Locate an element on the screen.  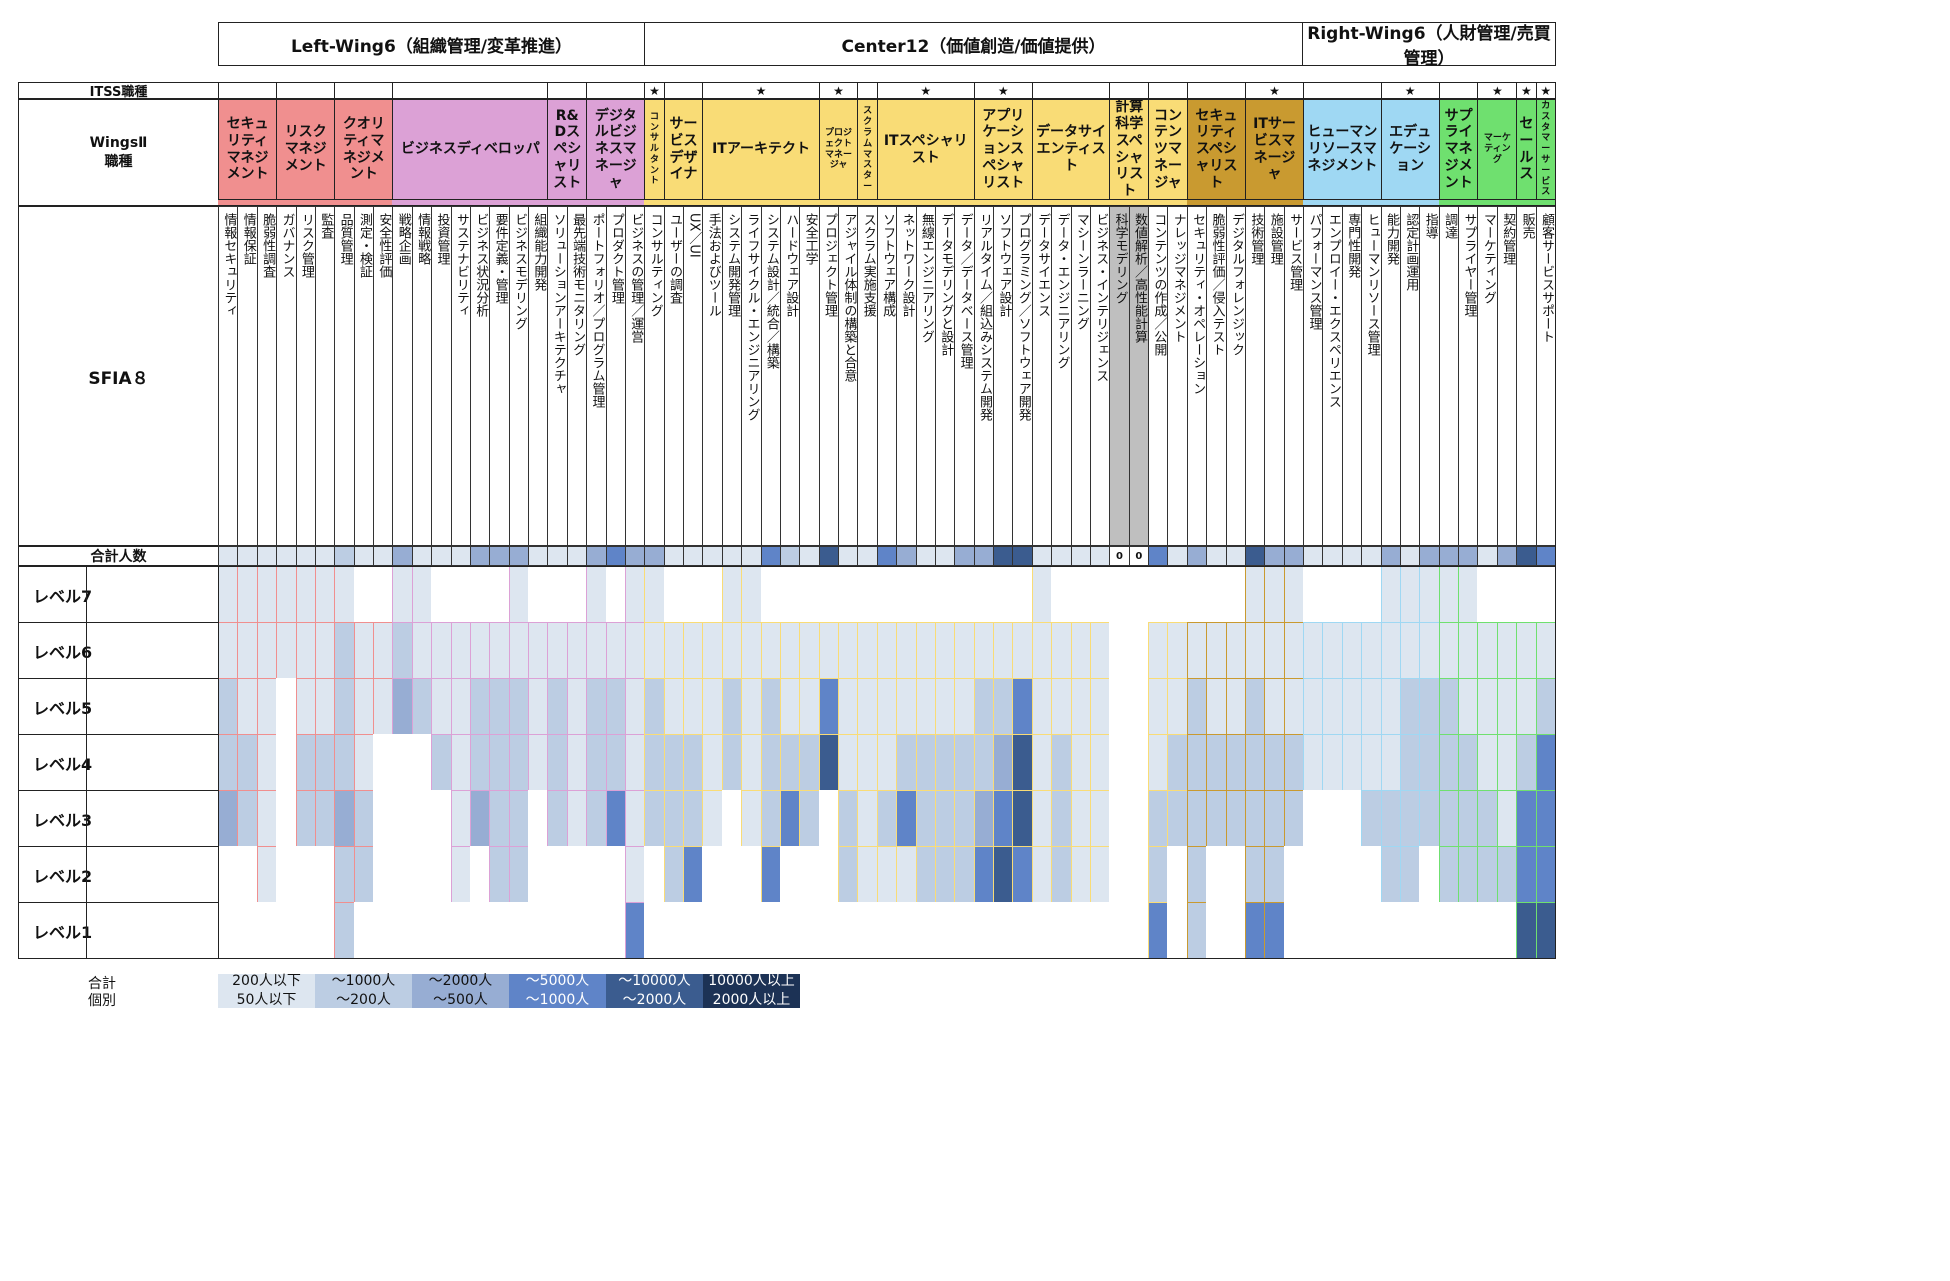
sfia-skill: 顧客サービスサポート is located at coordinates (1545, 376).